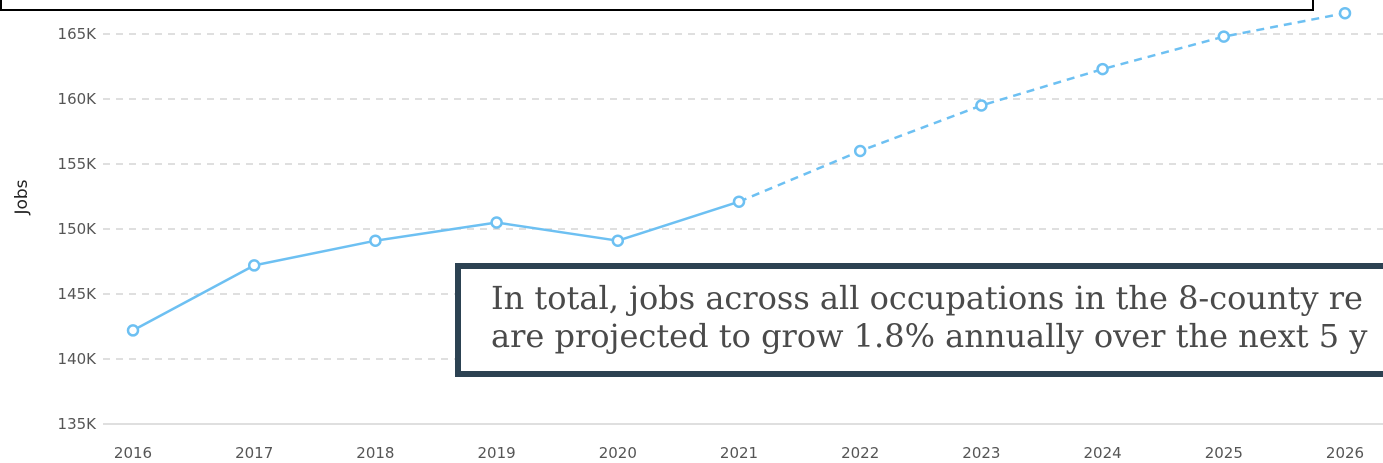 The width and height of the screenshot is (1383, 463). What do you see at coordinates (375, 453) in the screenshot?
I see `x-tick-label: 2018` at bounding box center [375, 453].